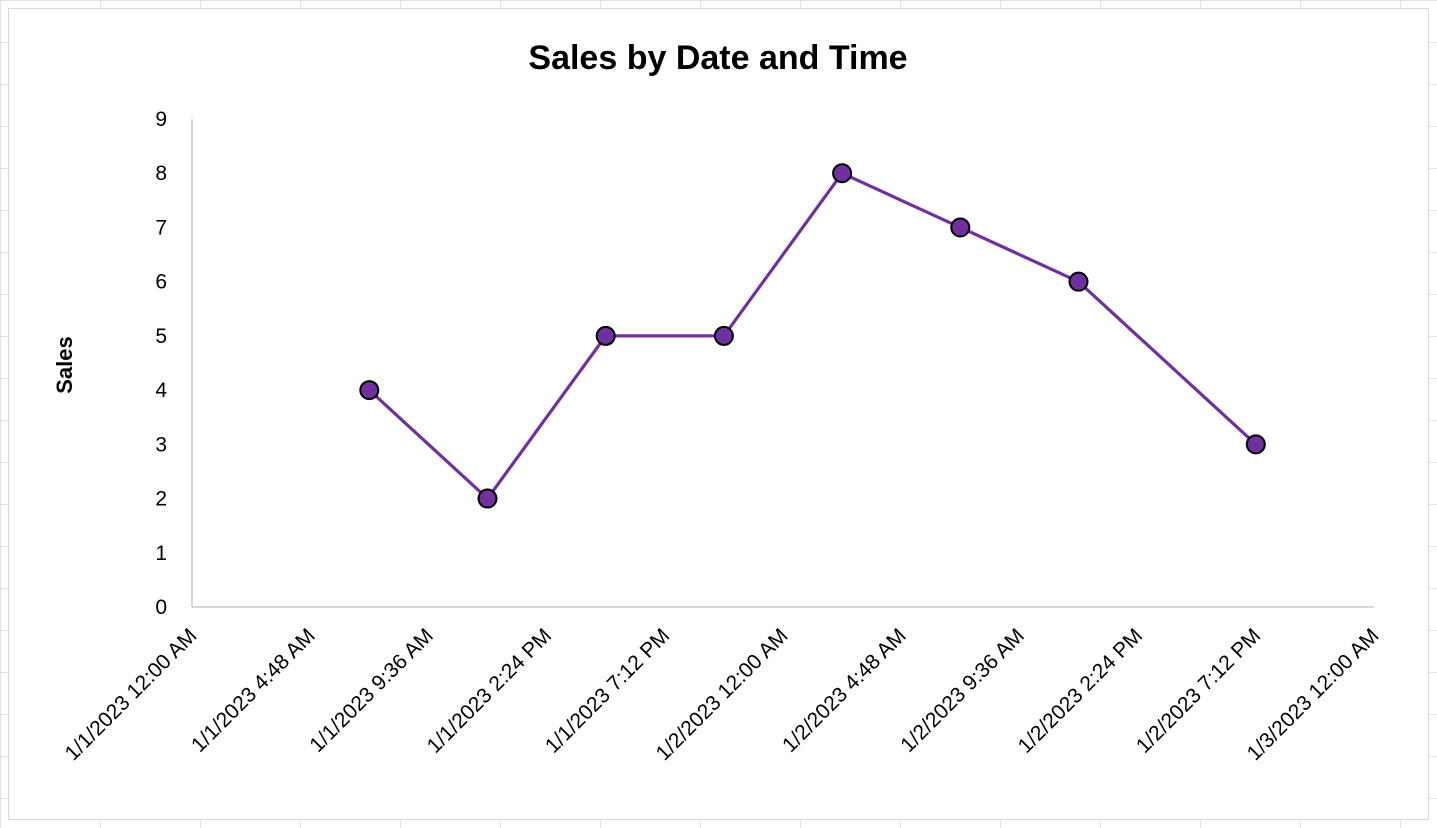 Image resolution: width=1437 pixels, height=828 pixels. I want to click on y-tick-label: 3, so click(161, 444).